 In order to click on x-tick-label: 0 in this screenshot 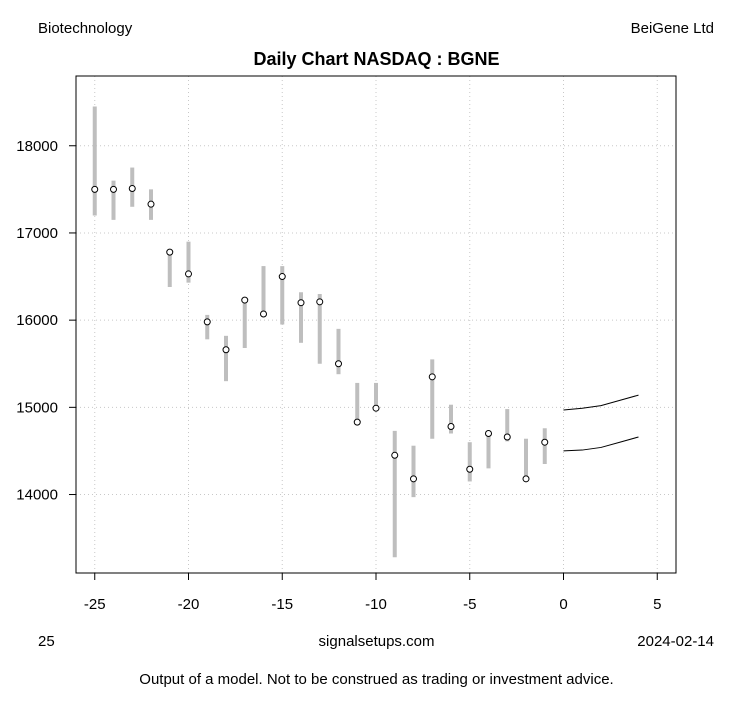, I will do `click(563, 604)`.